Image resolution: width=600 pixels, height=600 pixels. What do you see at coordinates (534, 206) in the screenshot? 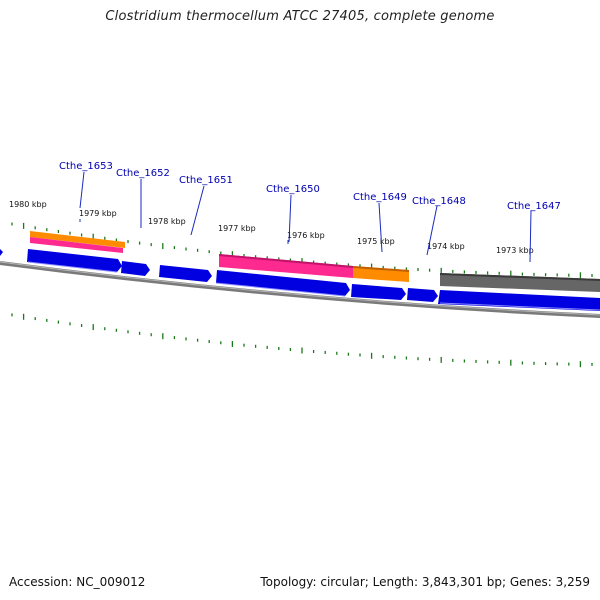
I see `gene-label-1647: Cthe_1647` at bounding box center [534, 206].